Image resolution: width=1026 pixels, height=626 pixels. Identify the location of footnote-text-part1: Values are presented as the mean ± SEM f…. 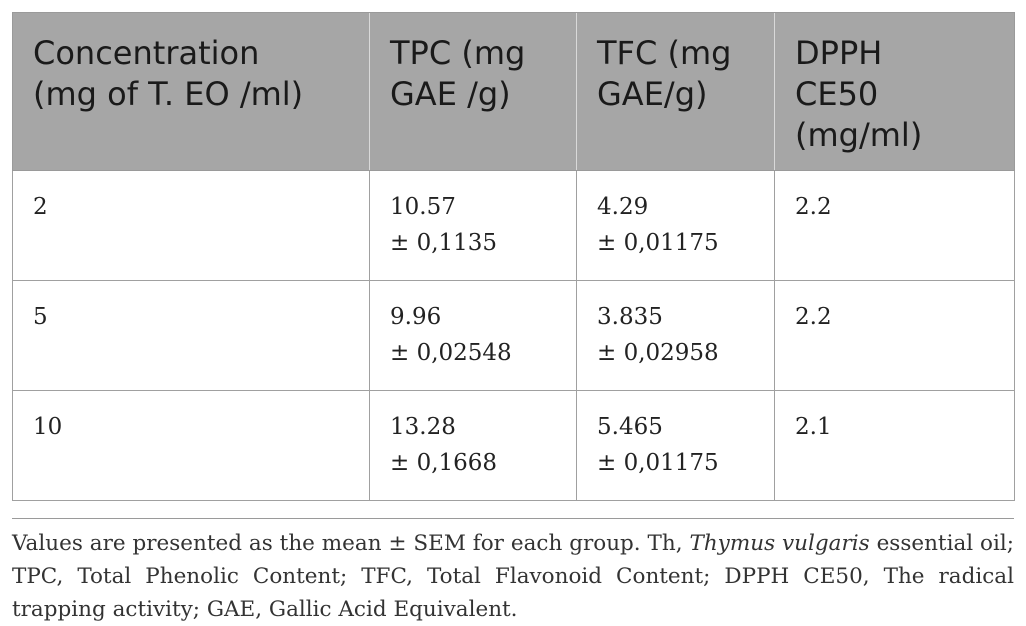
(351, 543).